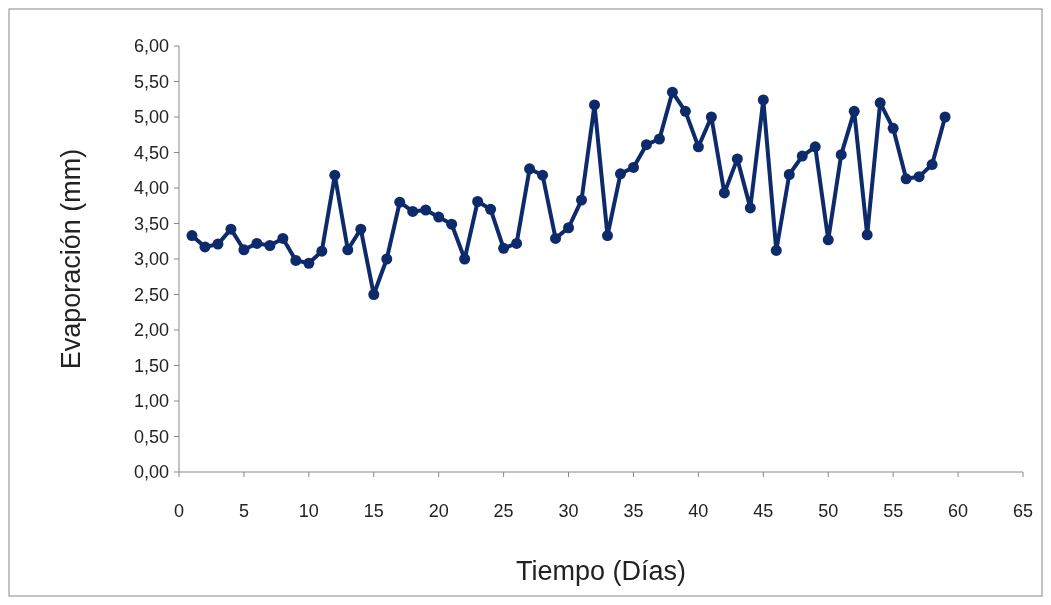  I want to click on x-tick-label: 5, so click(243, 511).